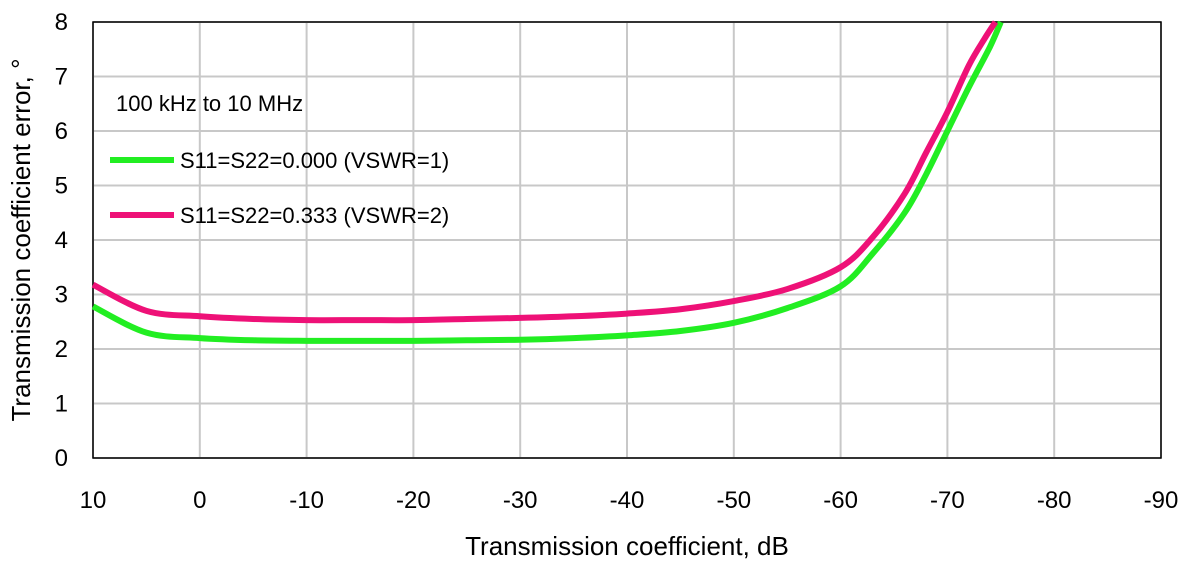 Image resolution: width=1189 pixels, height=563 pixels. What do you see at coordinates (93, 500) in the screenshot?
I see `x-tick-label: 10` at bounding box center [93, 500].